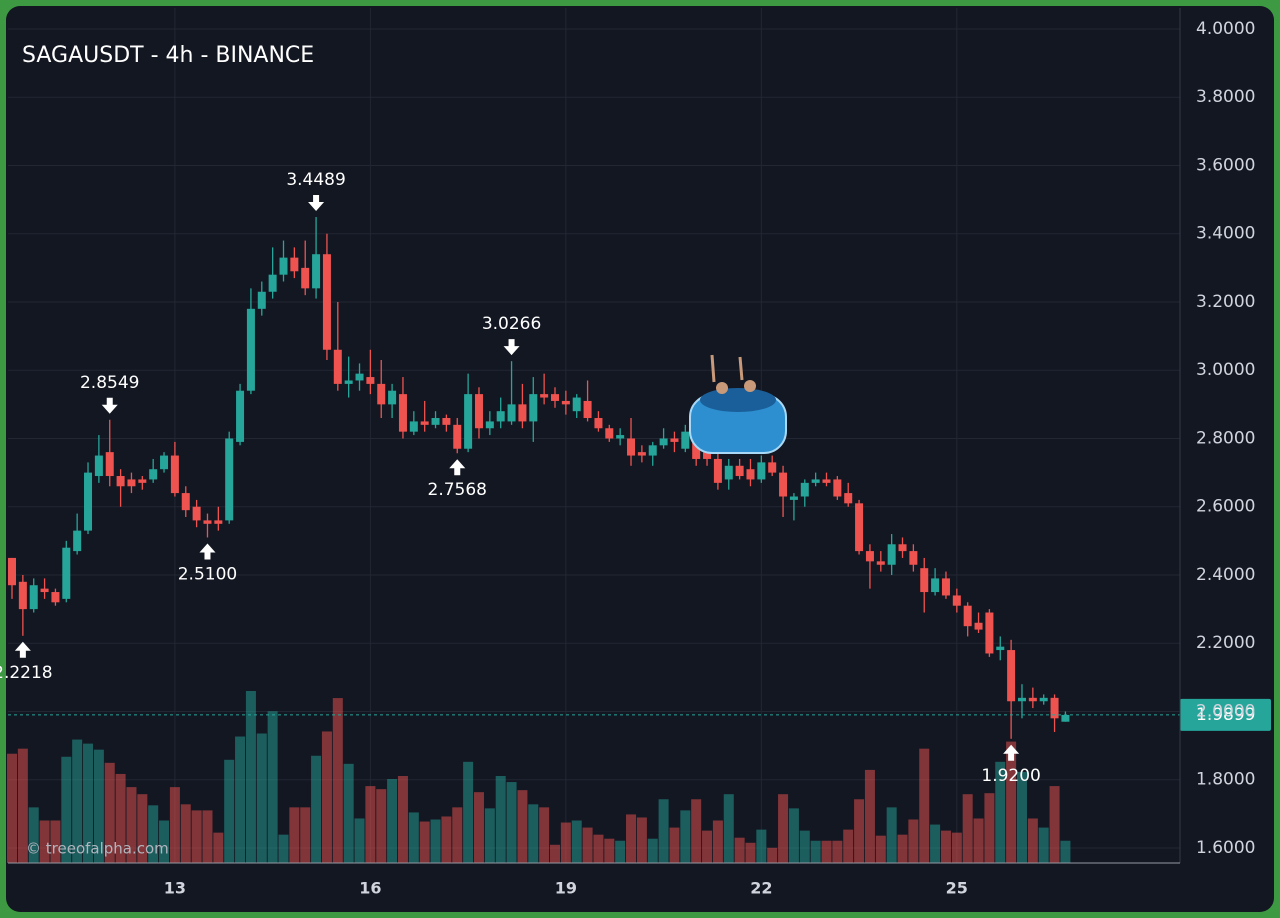 This screenshot has height=918, width=1280. I want to click on x-tick-label: 25, so click(957, 888).